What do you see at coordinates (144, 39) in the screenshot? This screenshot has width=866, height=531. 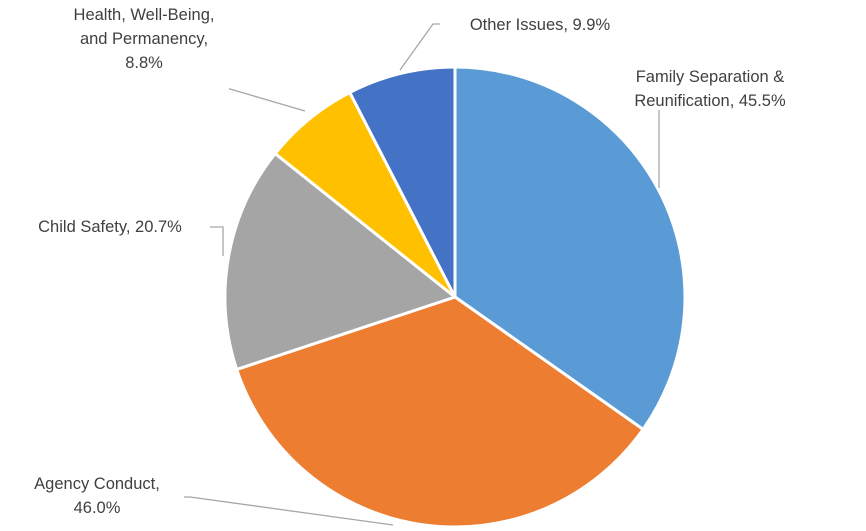 I see `data-label-line: and Permanency,` at bounding box center [144, 39].